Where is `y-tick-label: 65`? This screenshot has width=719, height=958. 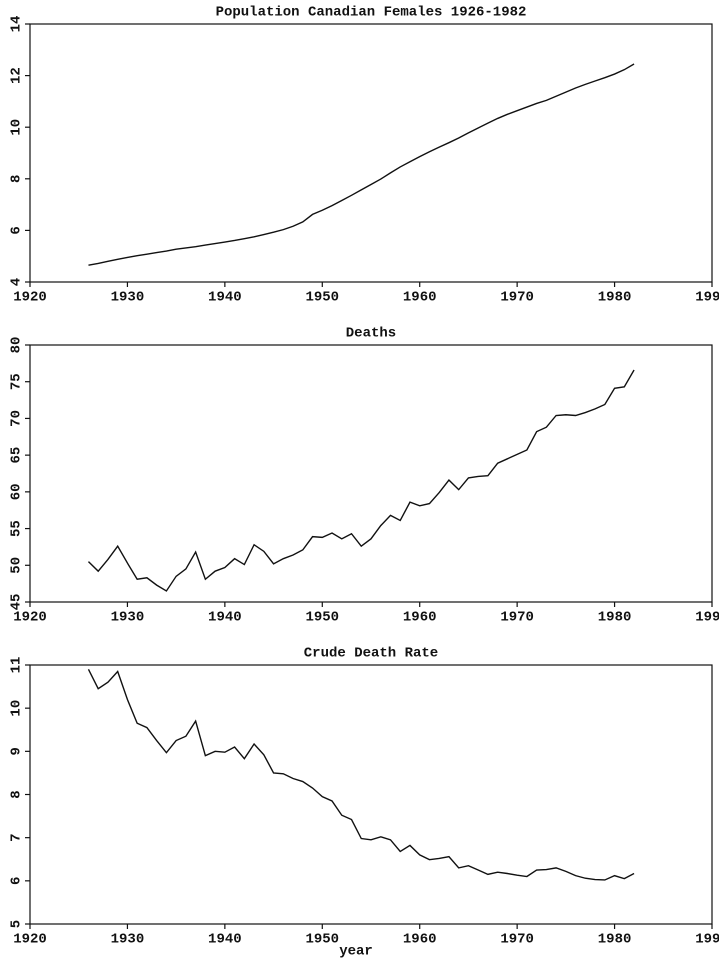 y-tick-label: 65 is located at coordinates (17, 455).